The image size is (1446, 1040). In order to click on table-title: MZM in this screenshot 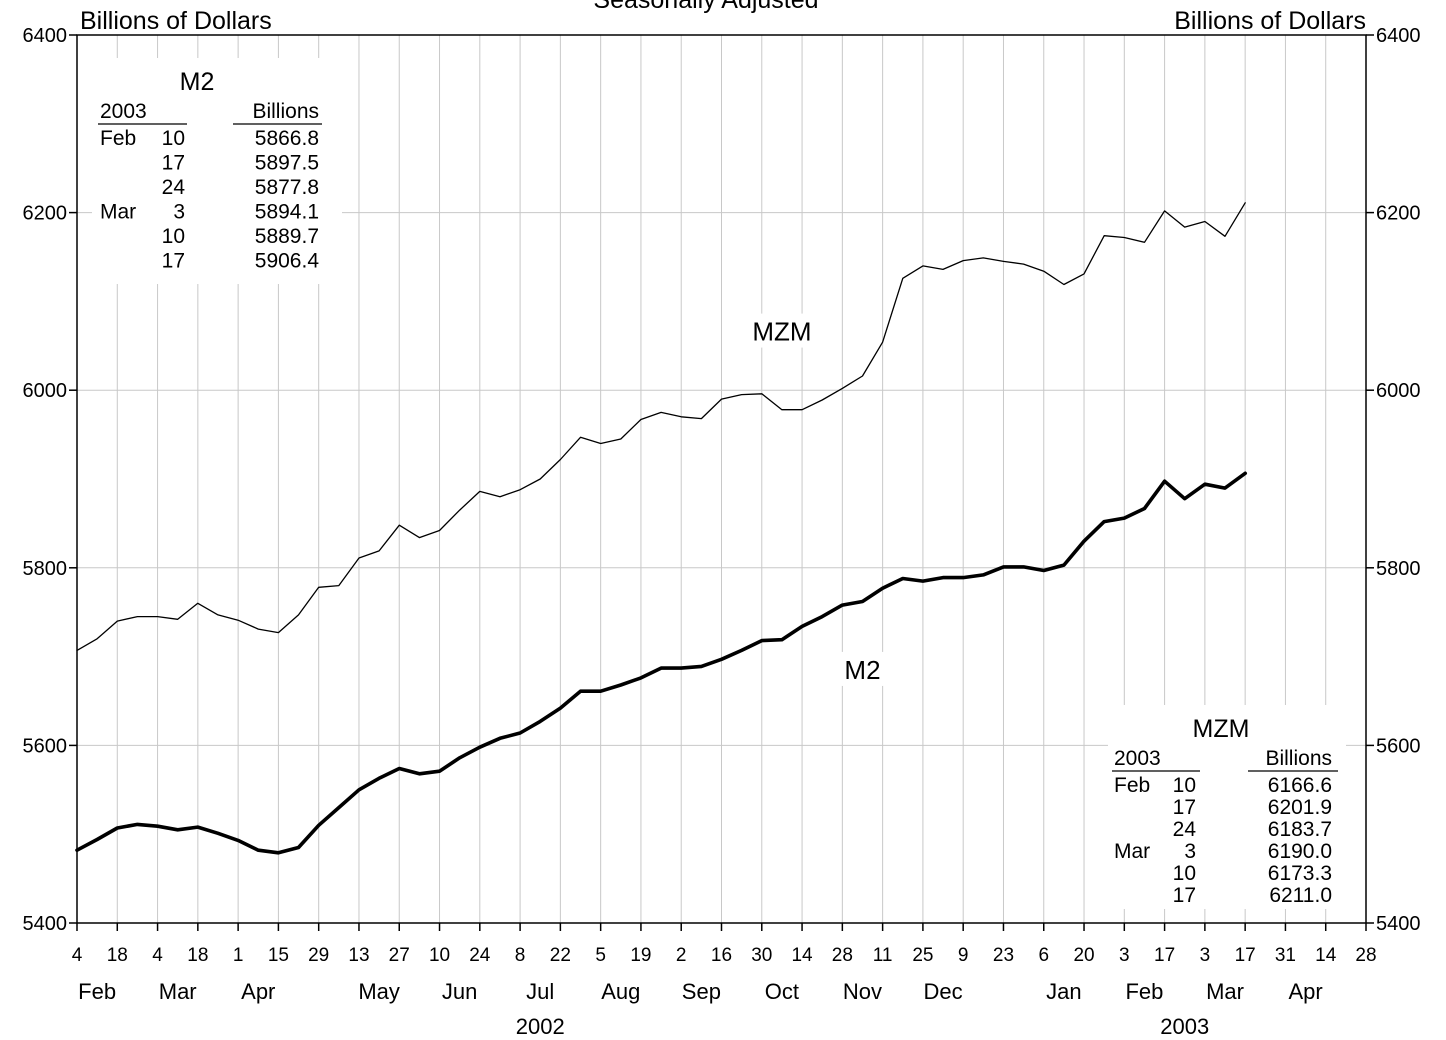, I will do `click(1221, 729)`.